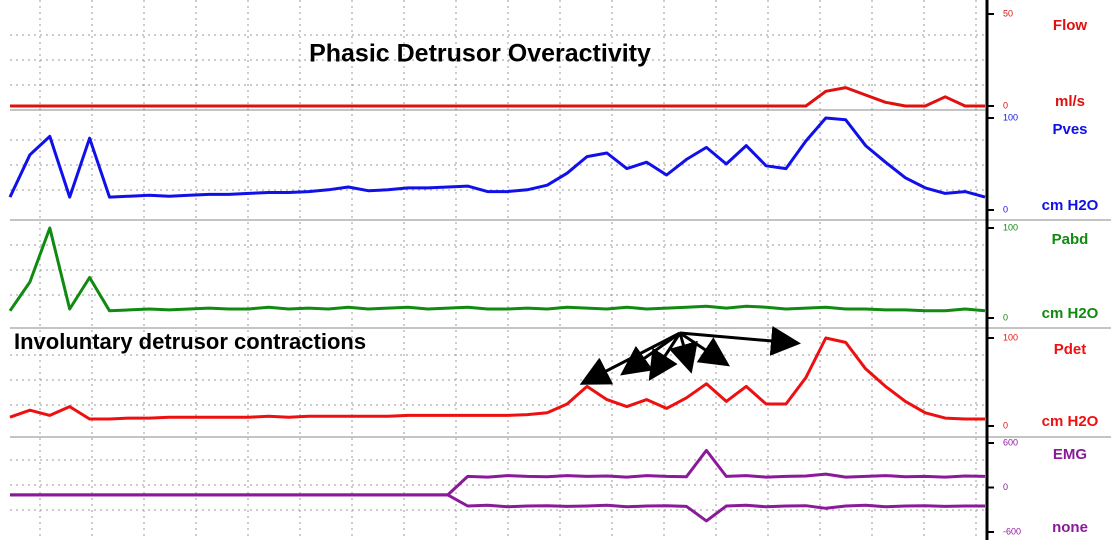 This screenshot has width=1111, height=540. Describe the element at coordinates (1070, 101) in the screenshot. I see `unit-label: ml/s` at that location.